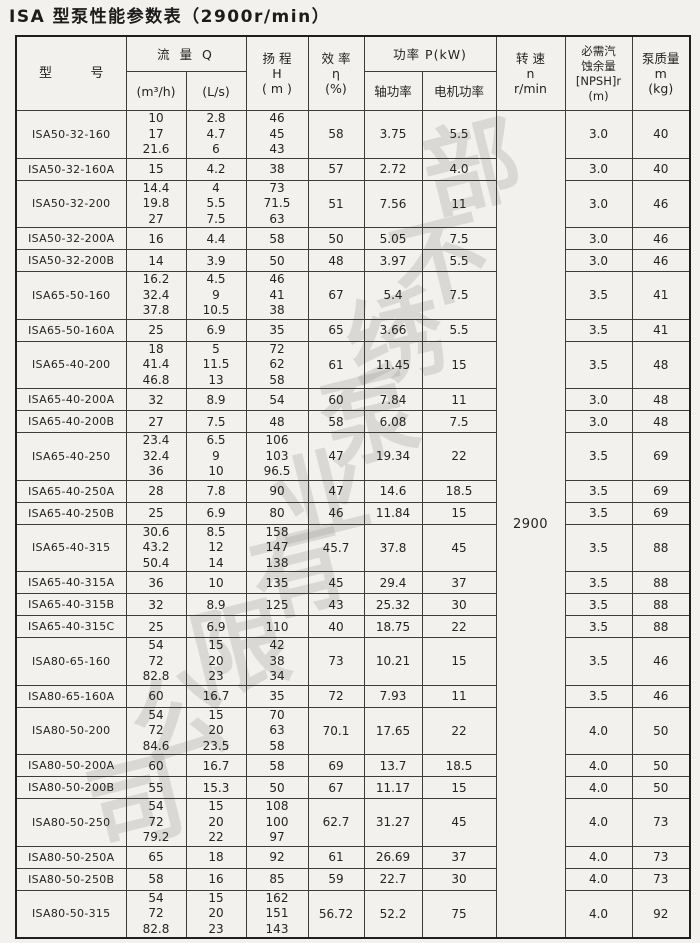 The image size is (700, 943). Describe the element at coordinates (277, 421) in the screenshot. I see `head-cell: 48` at that location.